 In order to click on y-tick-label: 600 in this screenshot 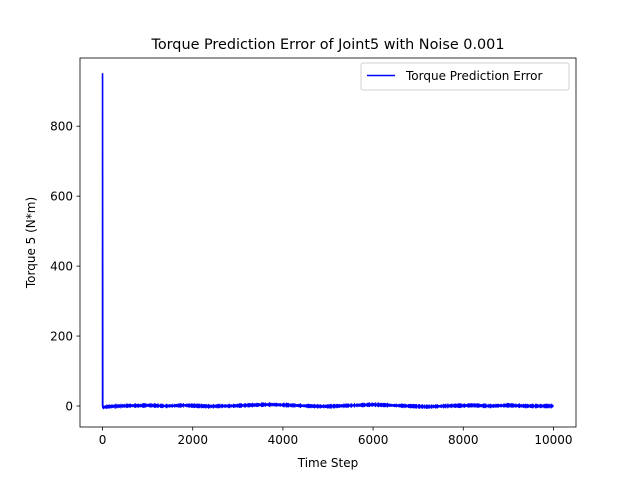, I will do `click(61, 196)`.